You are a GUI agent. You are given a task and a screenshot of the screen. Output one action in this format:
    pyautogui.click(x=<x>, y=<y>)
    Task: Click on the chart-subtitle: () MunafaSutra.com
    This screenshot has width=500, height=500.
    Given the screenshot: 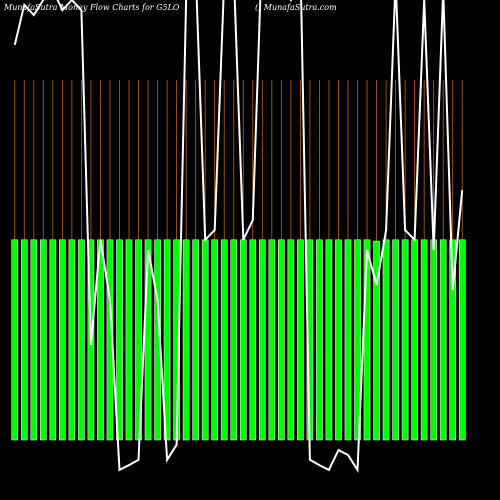 What is the action you would take?
    pyautogui.click(x=296, y=7)
    